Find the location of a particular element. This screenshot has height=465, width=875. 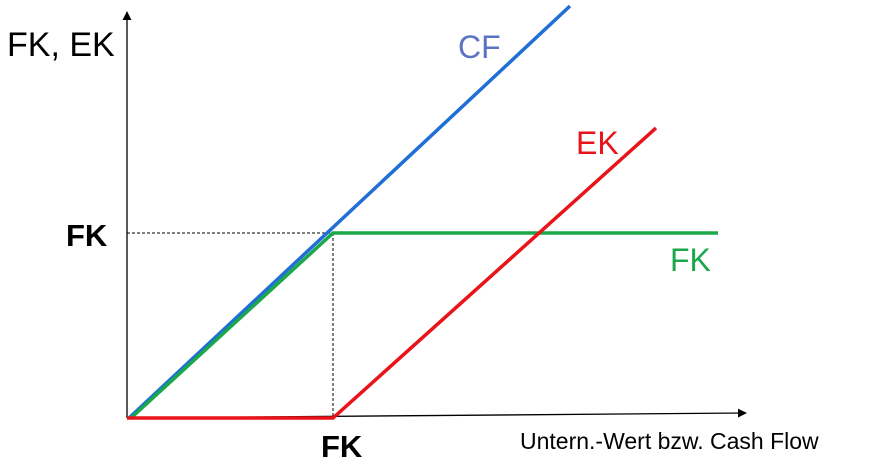

x-tick-label-fk: FK is located at coordinates (342, 446).